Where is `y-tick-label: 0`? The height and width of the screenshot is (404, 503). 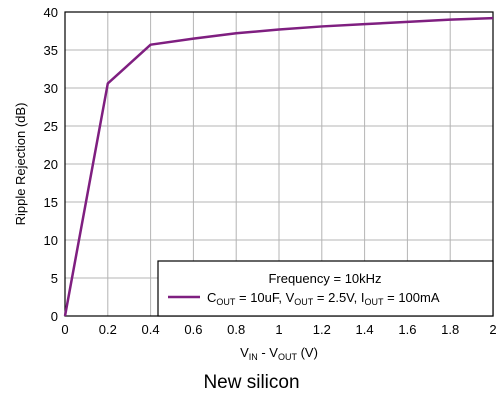
y-tick-label: 0 is located at coordinates (54, 316).